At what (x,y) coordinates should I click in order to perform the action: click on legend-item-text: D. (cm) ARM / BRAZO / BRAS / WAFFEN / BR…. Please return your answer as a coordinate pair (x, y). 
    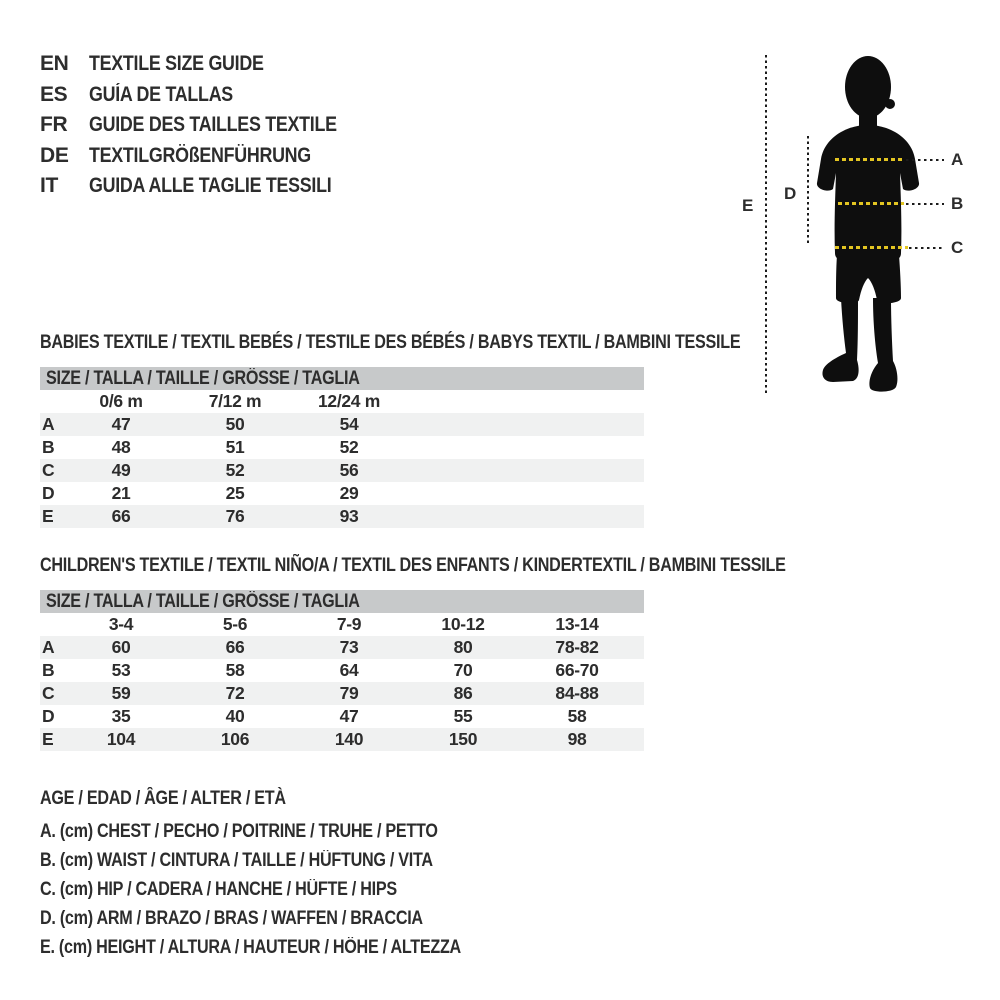
    Looking at the image, I should click on (231, 918).